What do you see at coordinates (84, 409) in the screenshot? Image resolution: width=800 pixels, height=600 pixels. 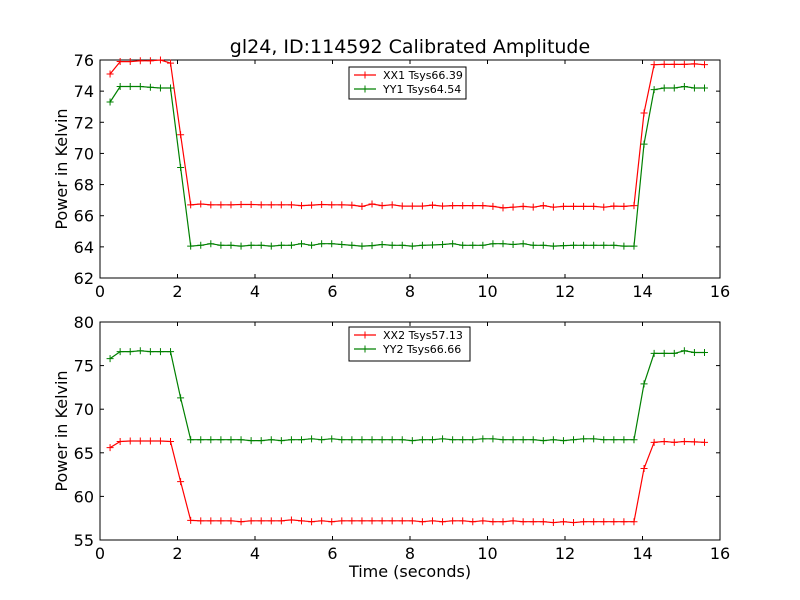 I see `y-tick-label: 70` at bounding box center [84, 409].